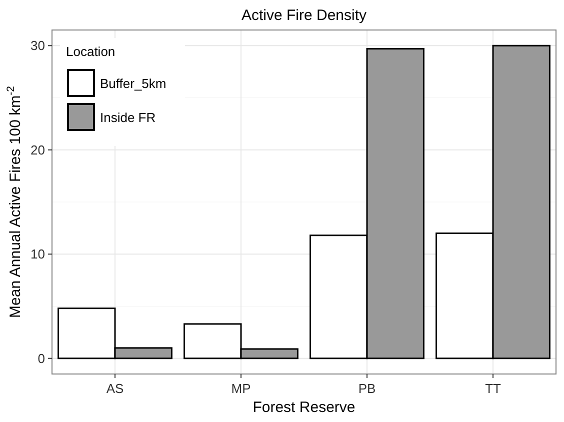  I want to click on x-tick-label: AS, so click(115, 388).